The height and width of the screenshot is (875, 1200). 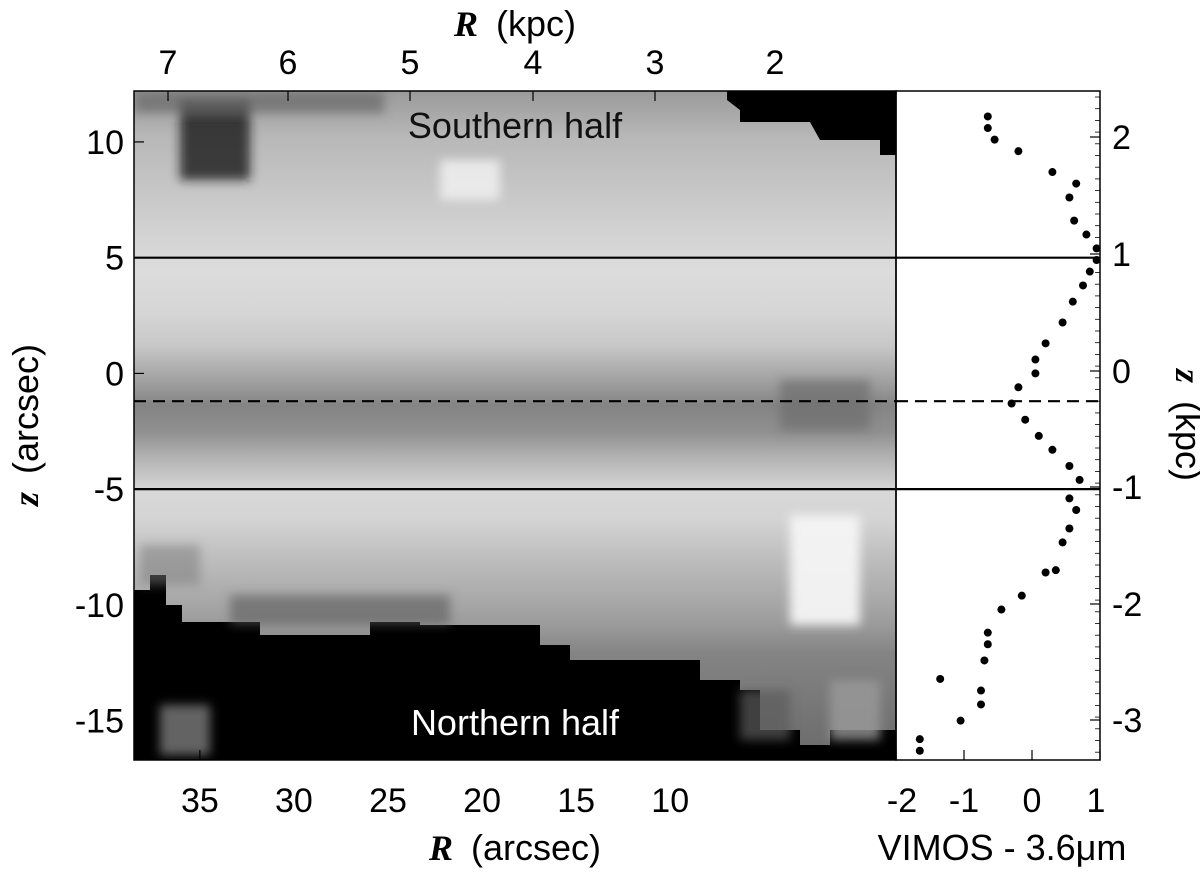 I want to click on top-tick-label-3: 4, so click(x=533, y=63).